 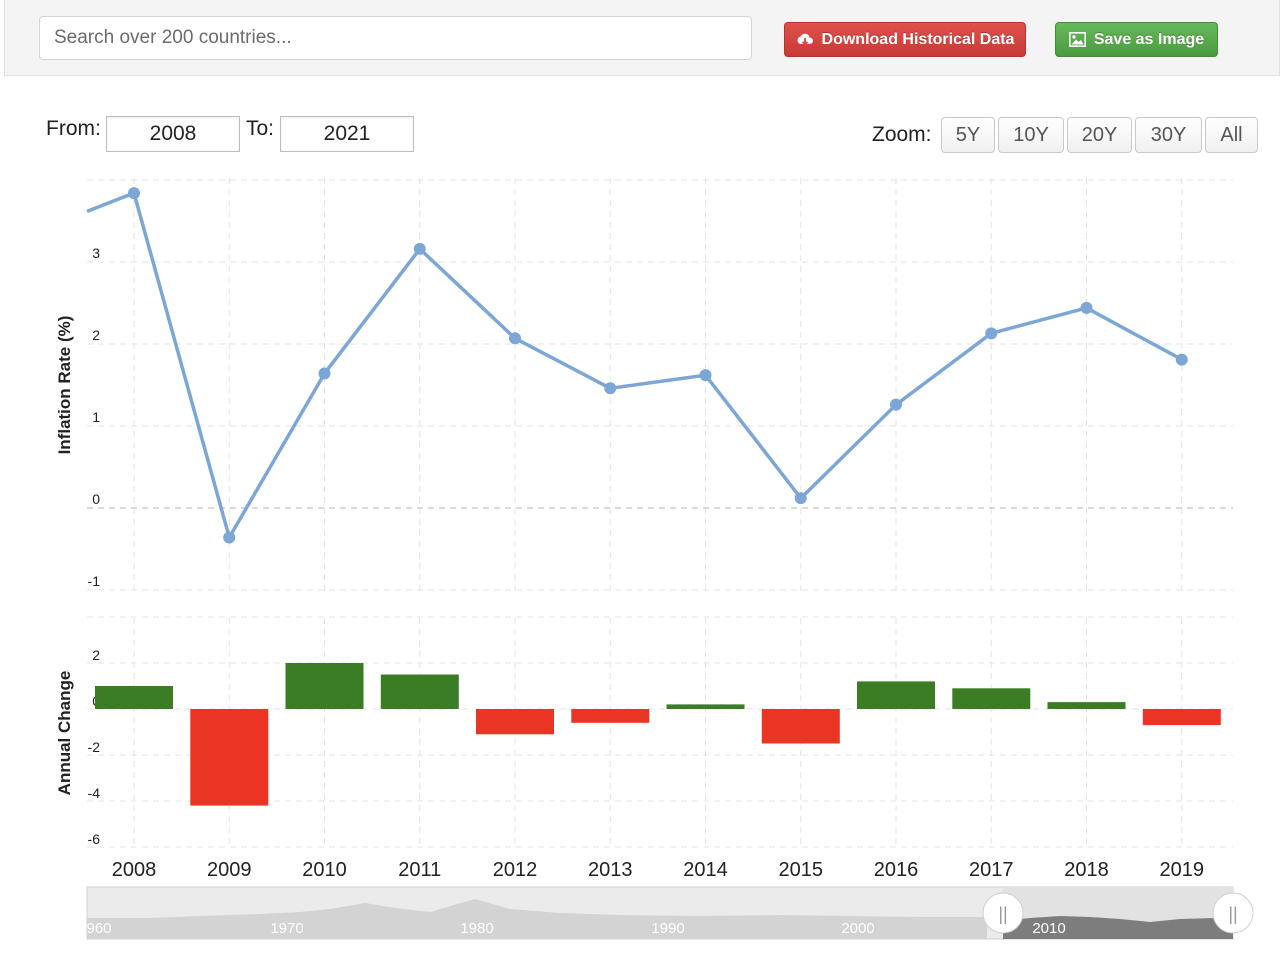 I want to click on line-chart-y-ticks: 3 2 1 0 -1, so click(x=94, y=417).